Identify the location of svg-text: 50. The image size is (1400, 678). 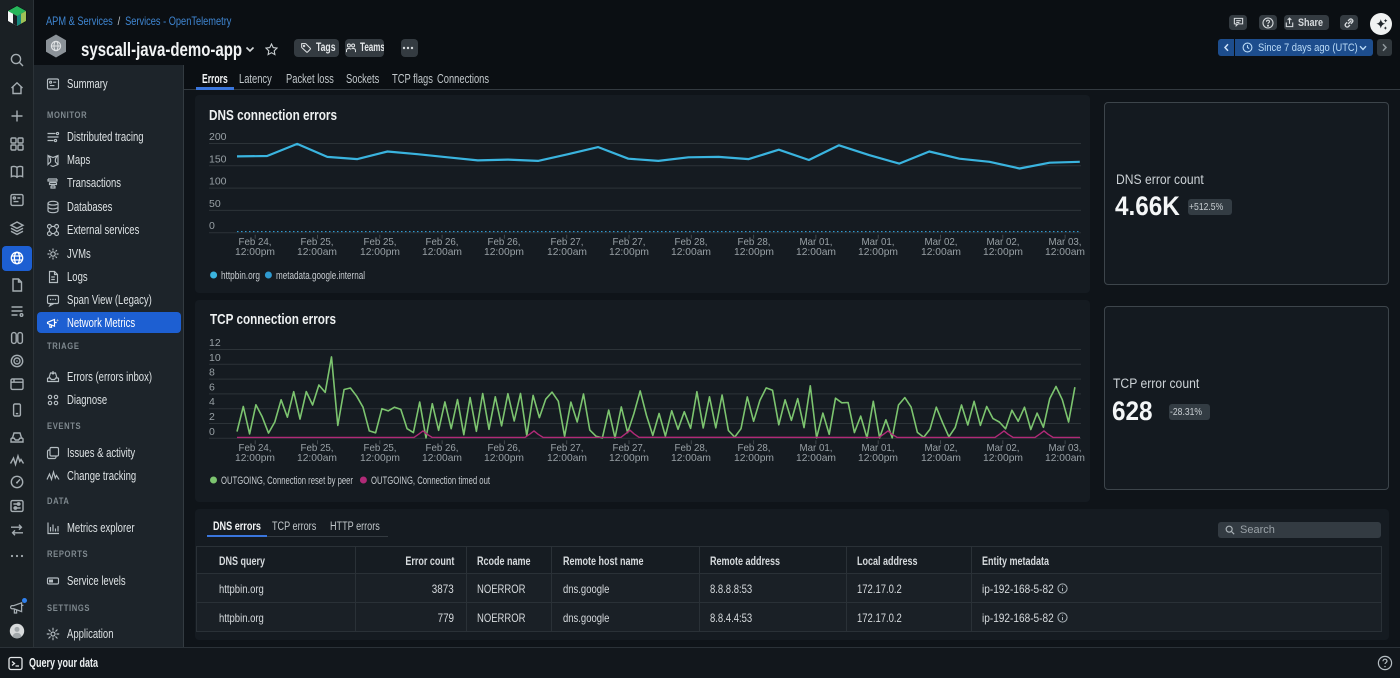
(215, 204).